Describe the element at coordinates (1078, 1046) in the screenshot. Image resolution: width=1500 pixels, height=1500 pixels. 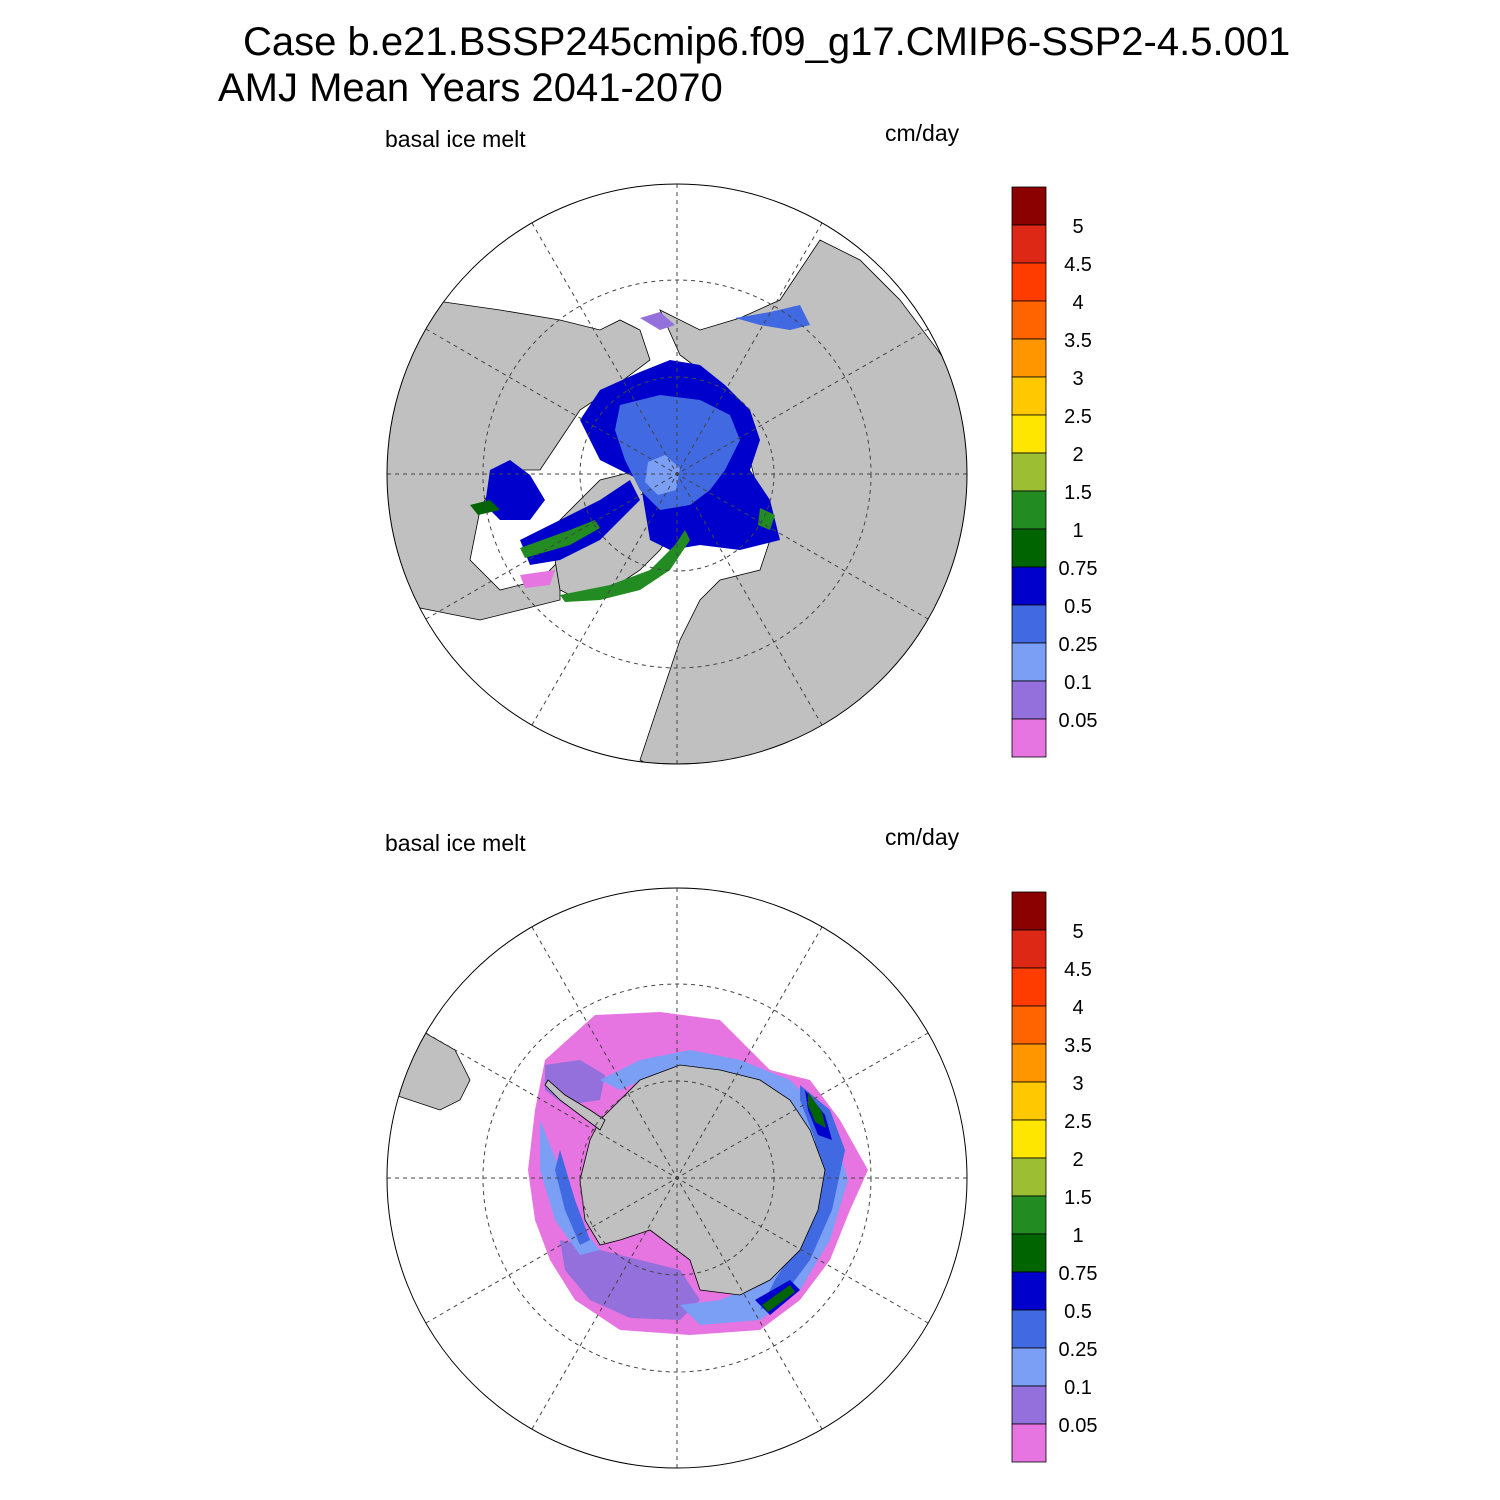
I see `south-colorbar-tick-label: 3.5` at that location.